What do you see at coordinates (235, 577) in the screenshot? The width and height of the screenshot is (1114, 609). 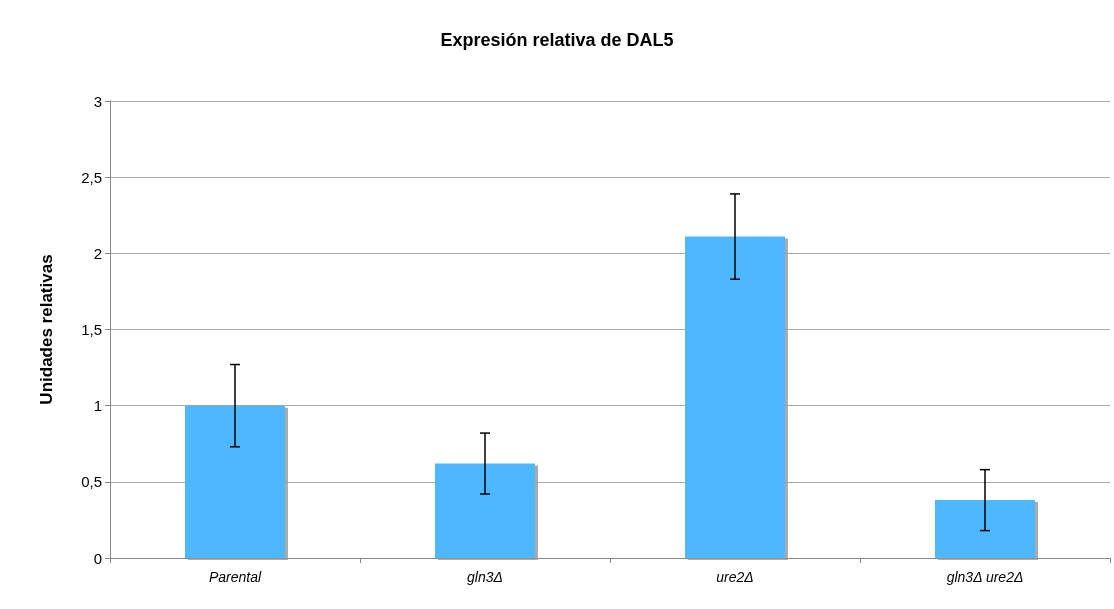 I see `x-tick-label: Parental` at bounding box center [235, 577].